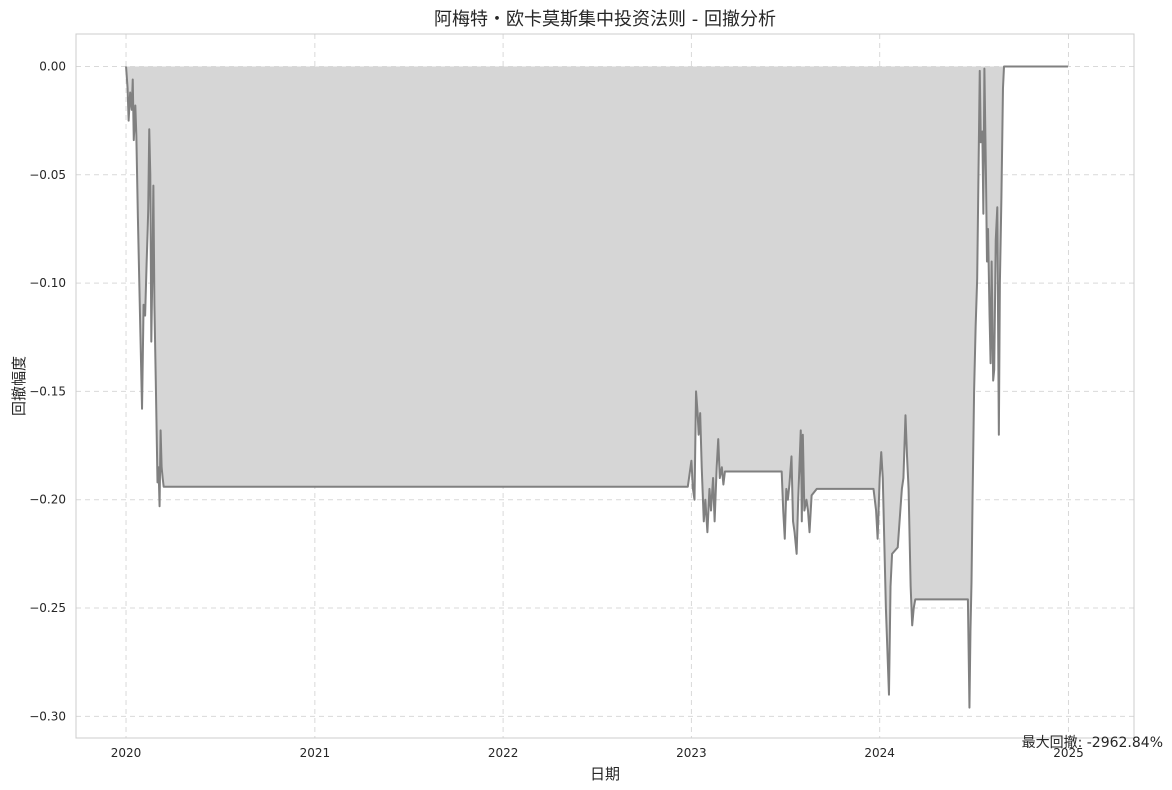  What do you see at coordinates (315, 753) in the screenshot?
I see `x-tick-label: 2021` at bounding box center [315, 753].